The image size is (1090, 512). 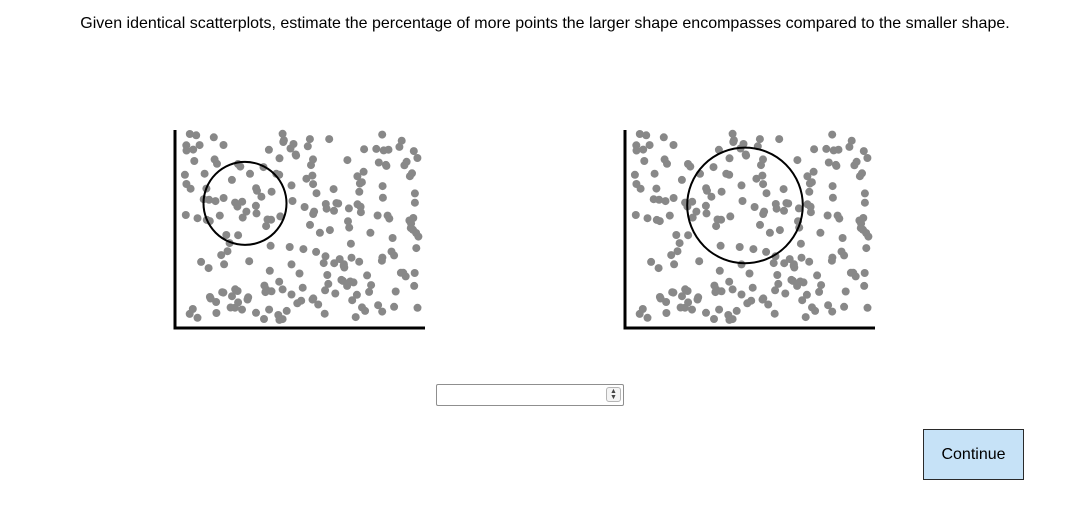 I want to click on scatterplot-right-svg, so click(x=749, y=229).